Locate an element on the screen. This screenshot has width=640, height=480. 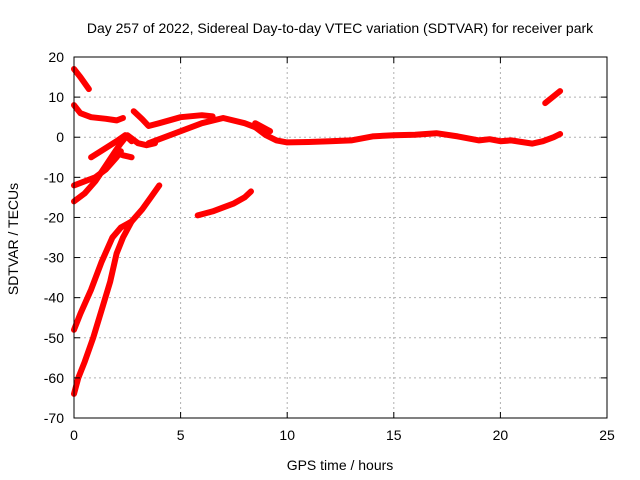
x-tick-label: 10 is located at coordinates (287, 435).